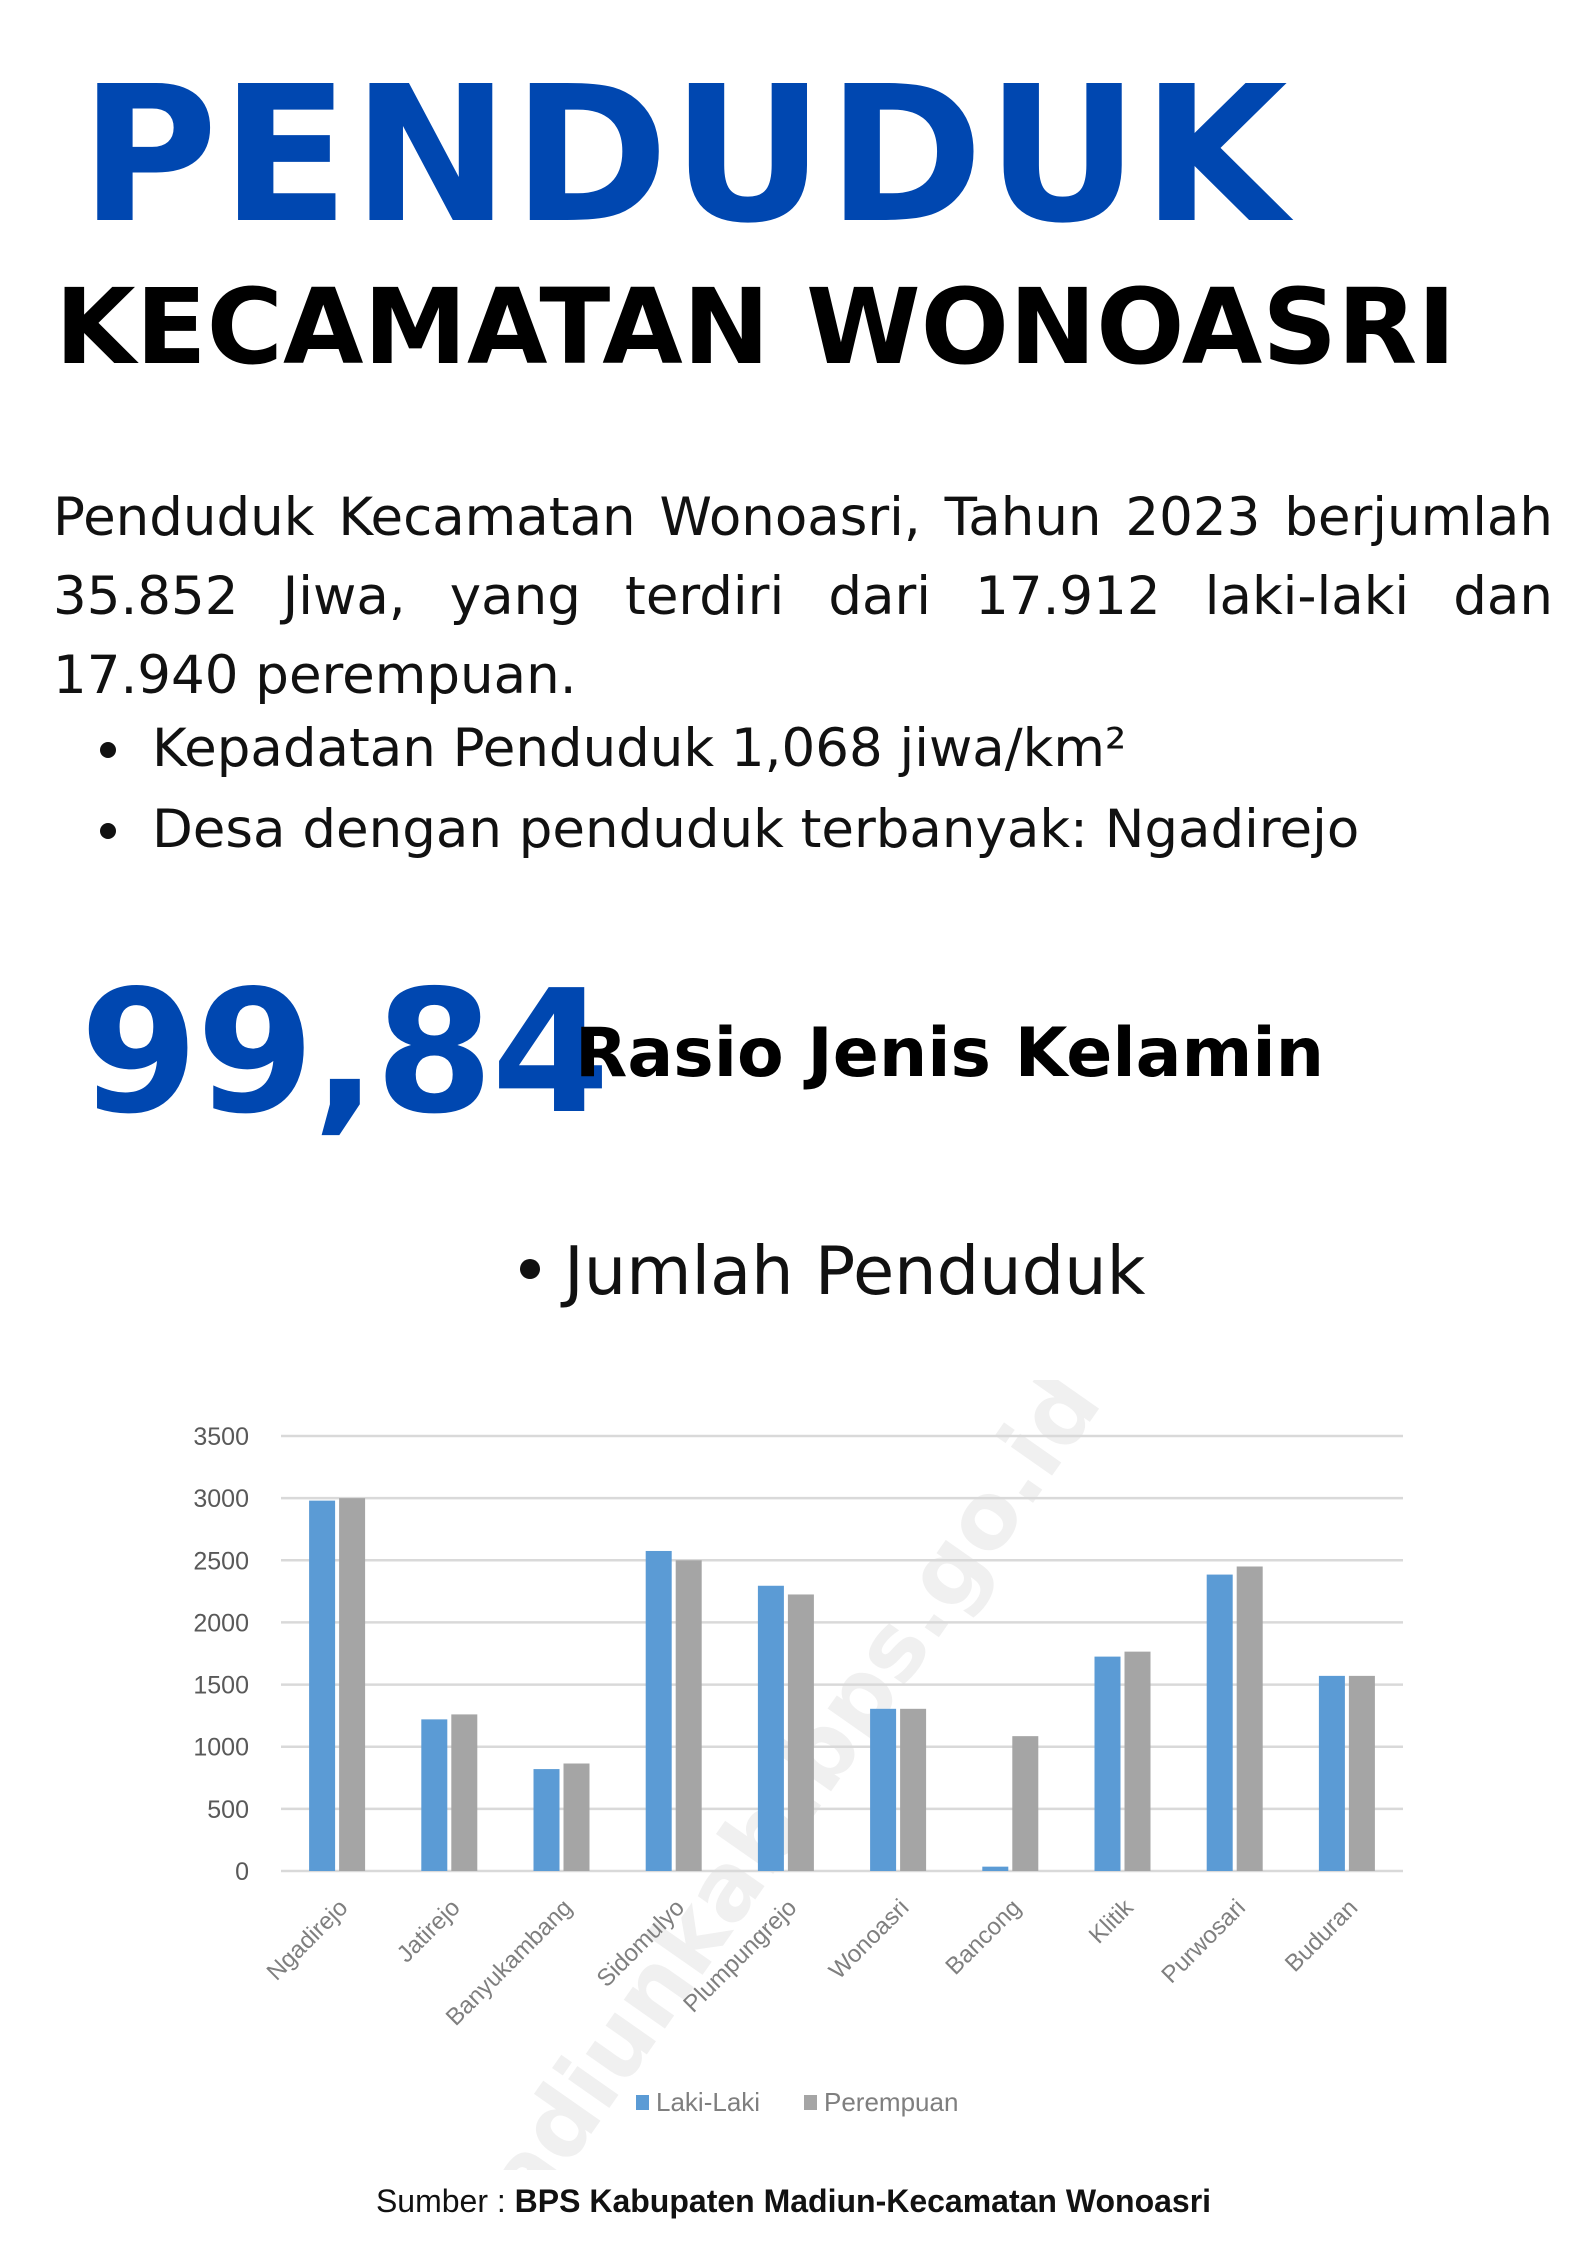  Describe the element at coordinates (1112, 1921) in the screenshot. I see `x-tick-label: Klitik` at that location.